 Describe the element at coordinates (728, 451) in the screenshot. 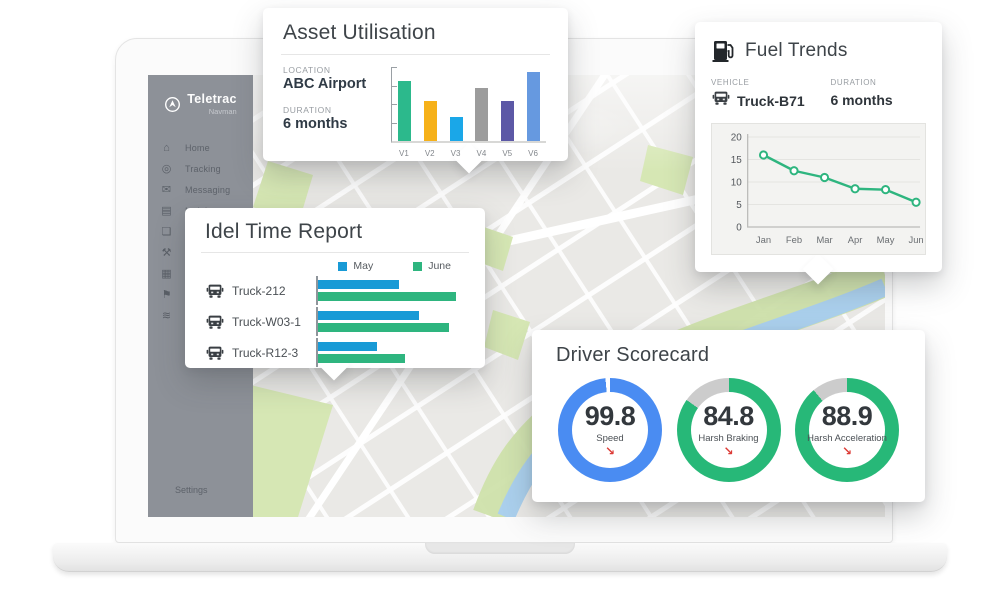

I see `trend-down-arrow-icon: ↘` at that location.